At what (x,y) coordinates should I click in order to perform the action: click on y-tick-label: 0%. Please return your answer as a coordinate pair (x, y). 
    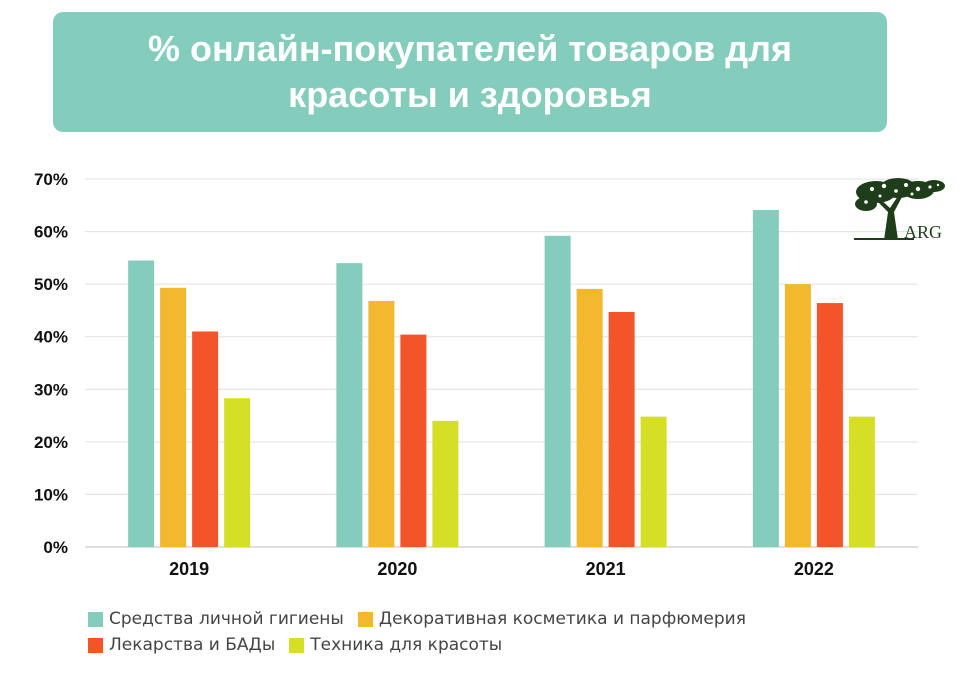
    Looking at the image, I should click on (55, 547).